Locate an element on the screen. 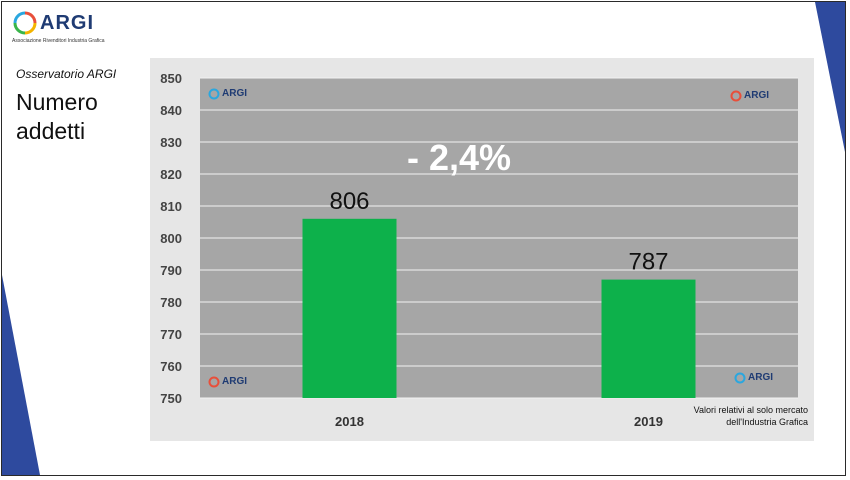 This screenshot has height=480, width=850. x-tick-label: 2019 is located at coordinates (648, 421).